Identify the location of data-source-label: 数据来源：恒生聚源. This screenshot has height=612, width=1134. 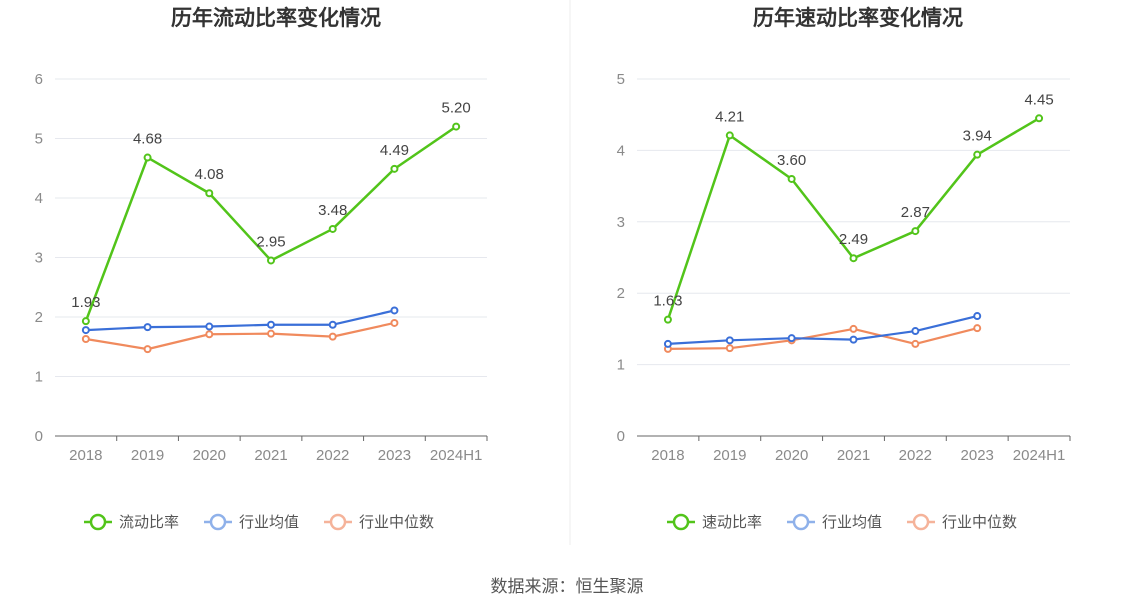
(567, 586).